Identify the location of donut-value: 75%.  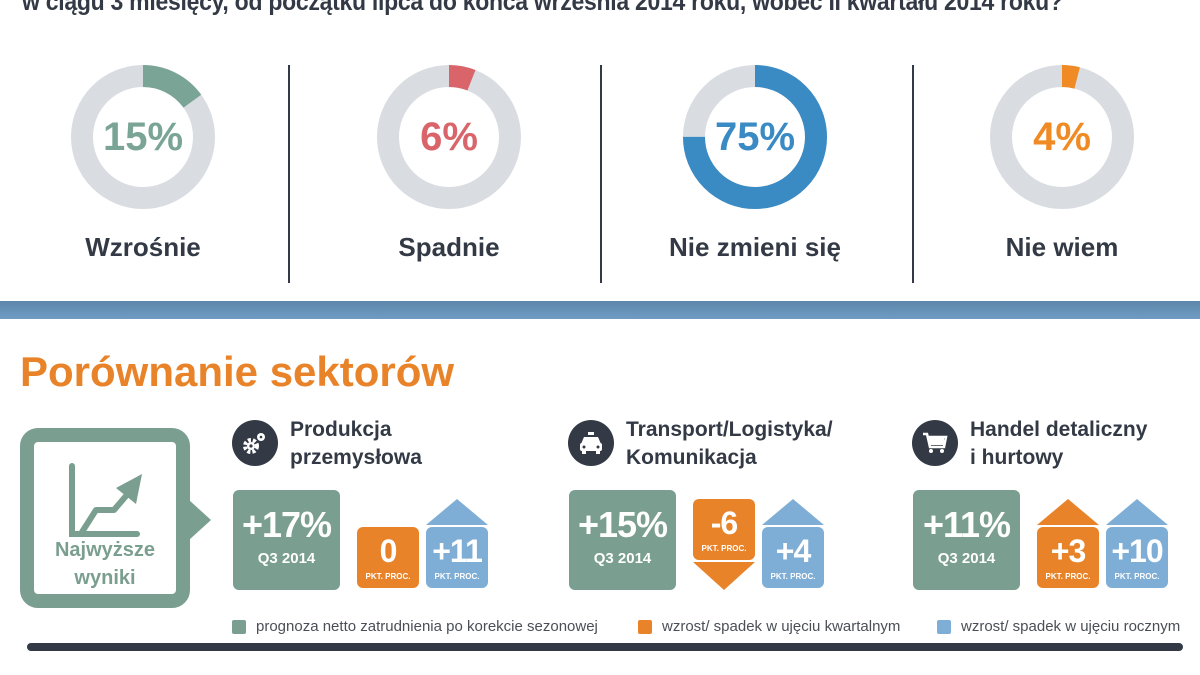
(755, 137).